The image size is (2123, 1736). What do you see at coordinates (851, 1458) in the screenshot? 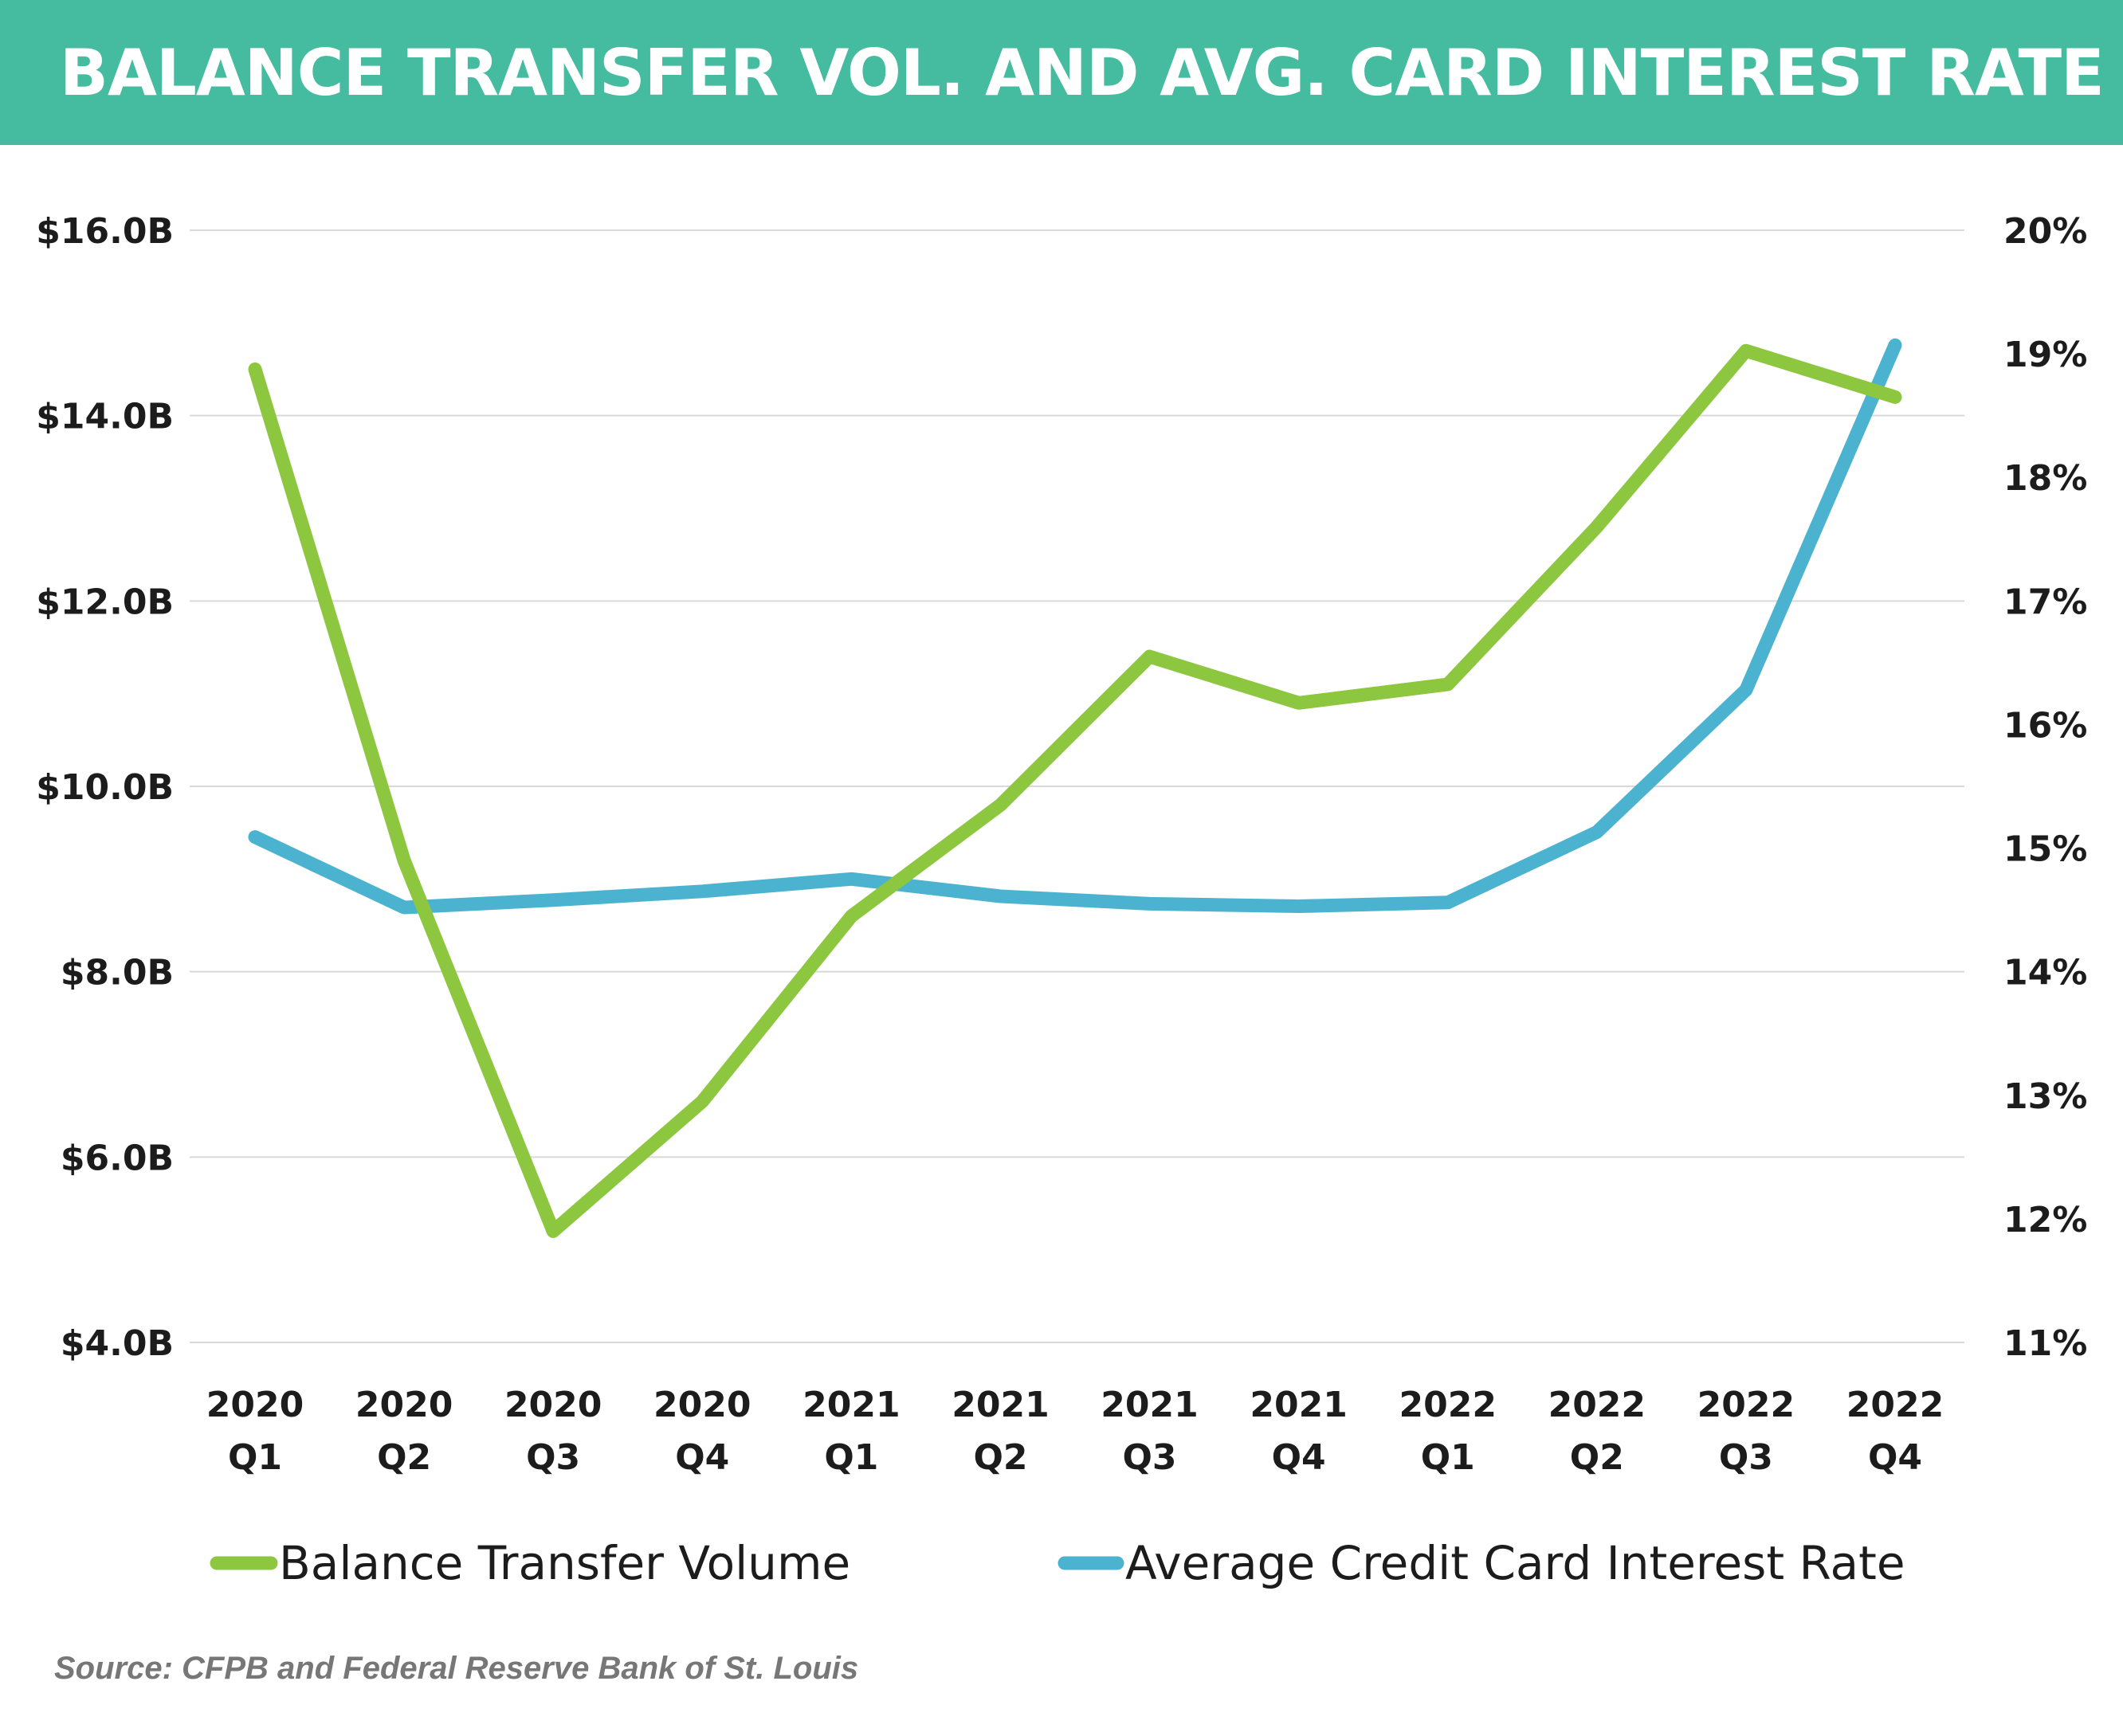
I see `x-tick-label-quarter-4: Q1` at bounding box center [851, 1458].